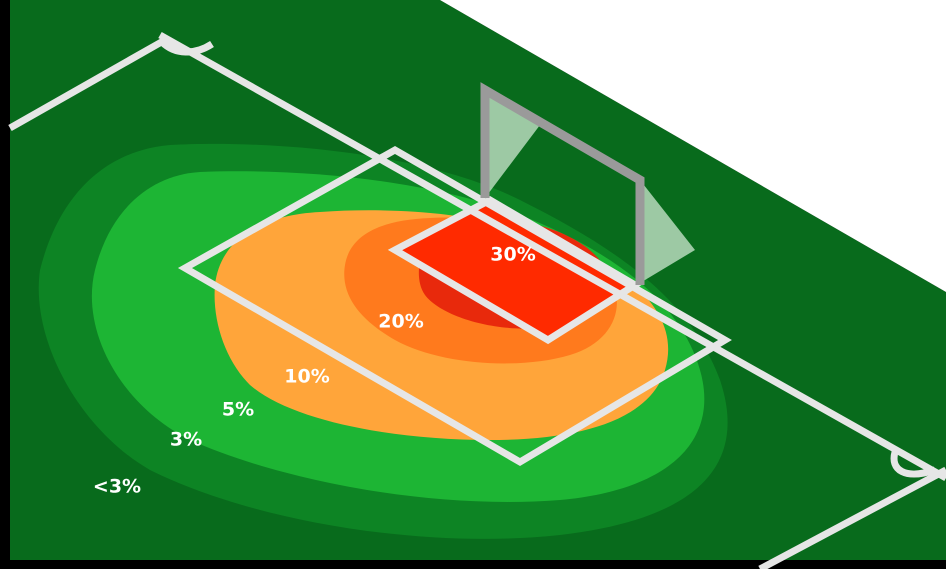  Describe the element at coordinates (117, 487) in the screenshot. I see `zone-label: <3%` at that location.